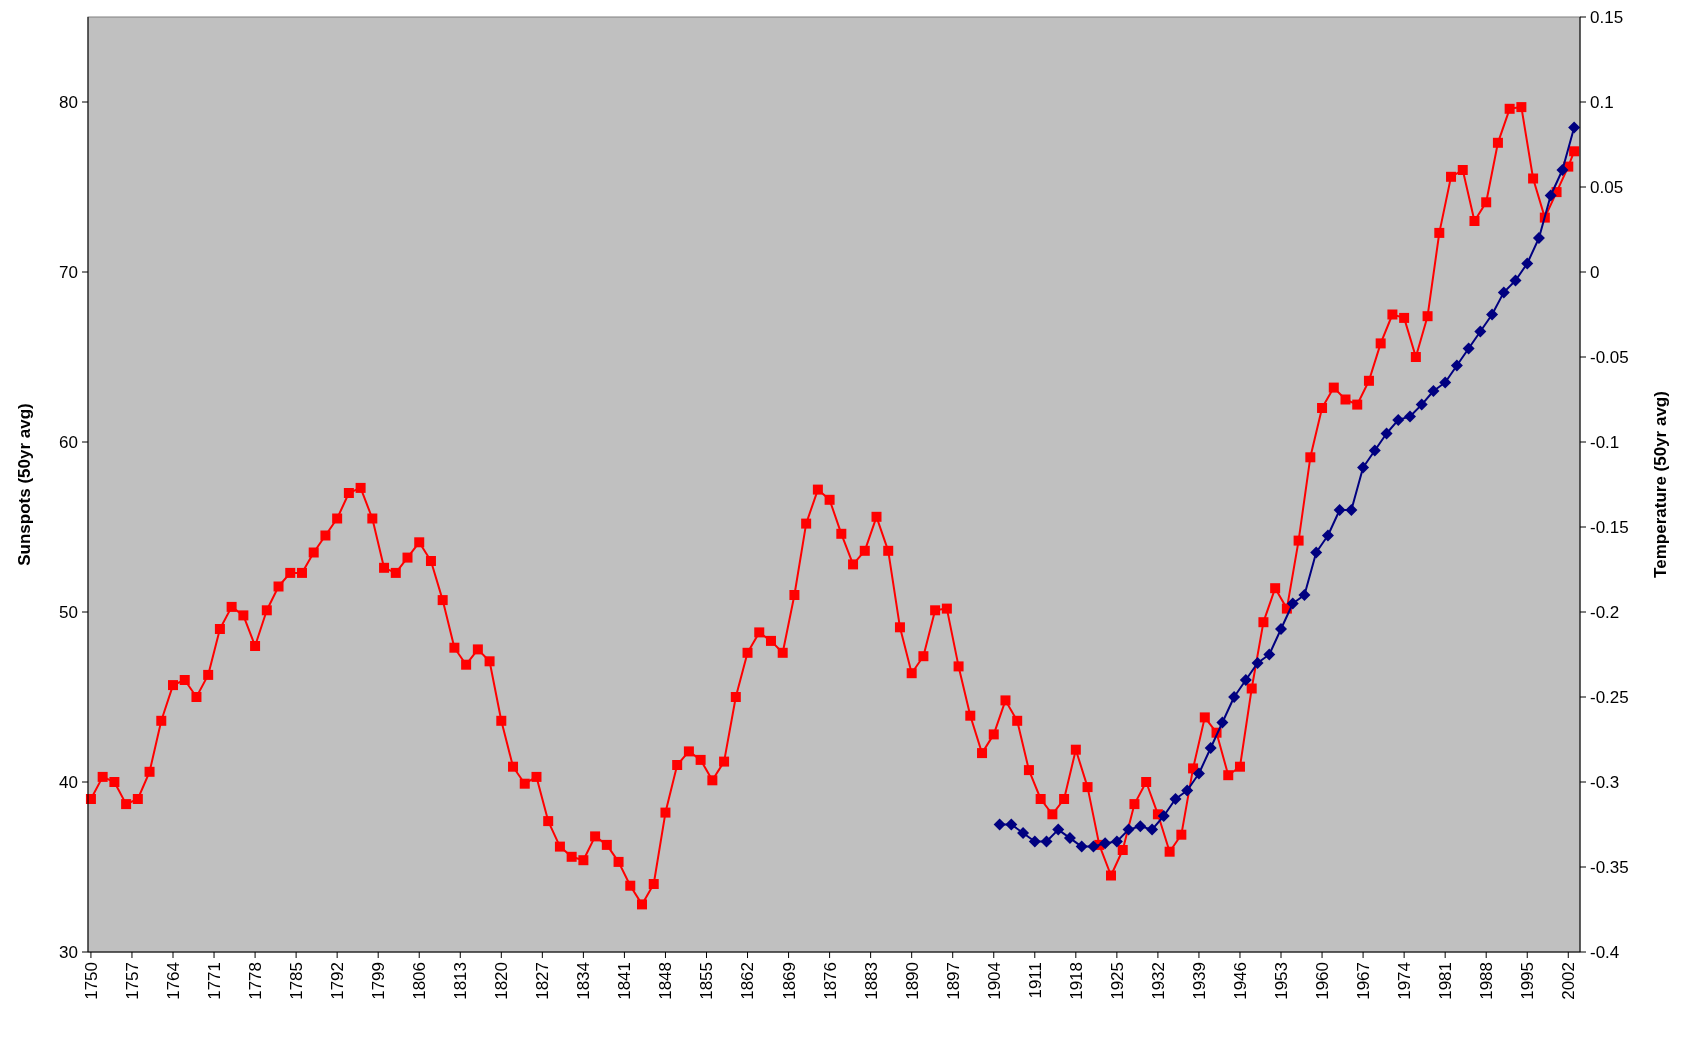  I want to click on x-tick-label: 1904, so click(994, 981).